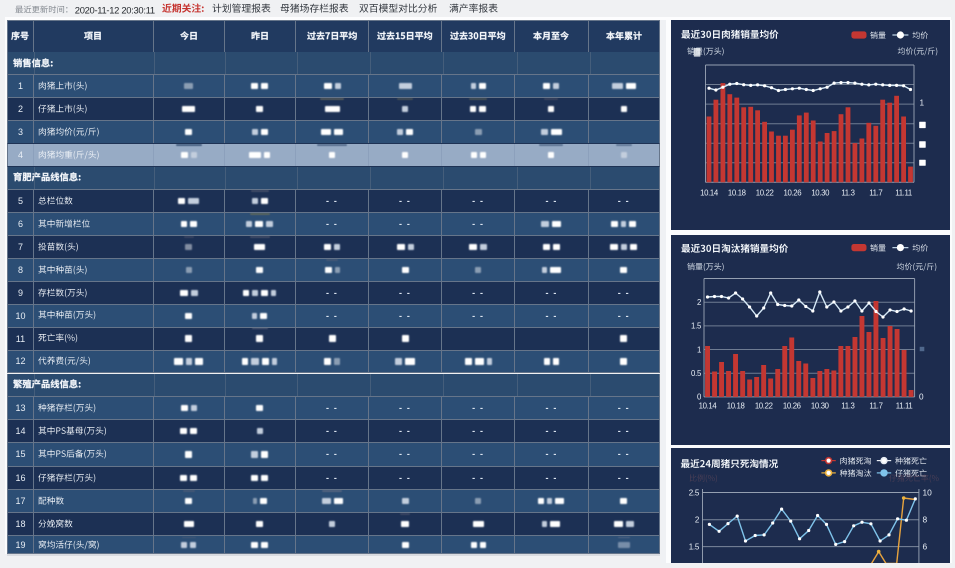 This screenshot has height=568, width=955. I want to click on svg-text: 2.5, so click(694, 492).